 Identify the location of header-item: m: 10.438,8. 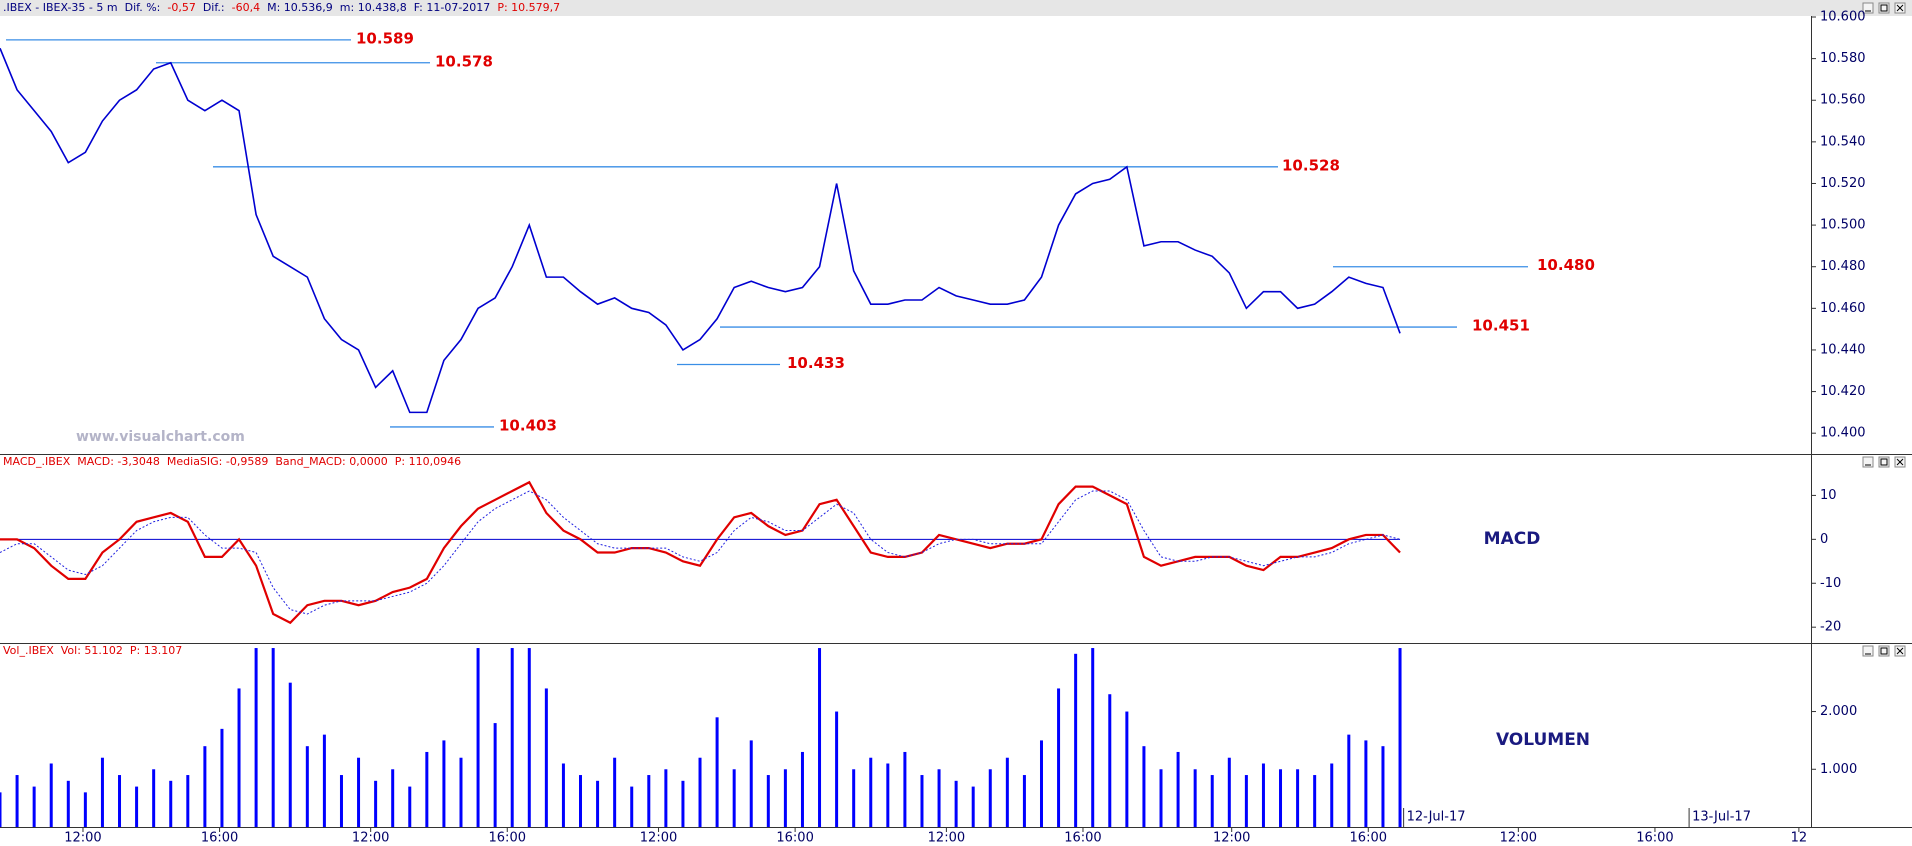
(373, 7).